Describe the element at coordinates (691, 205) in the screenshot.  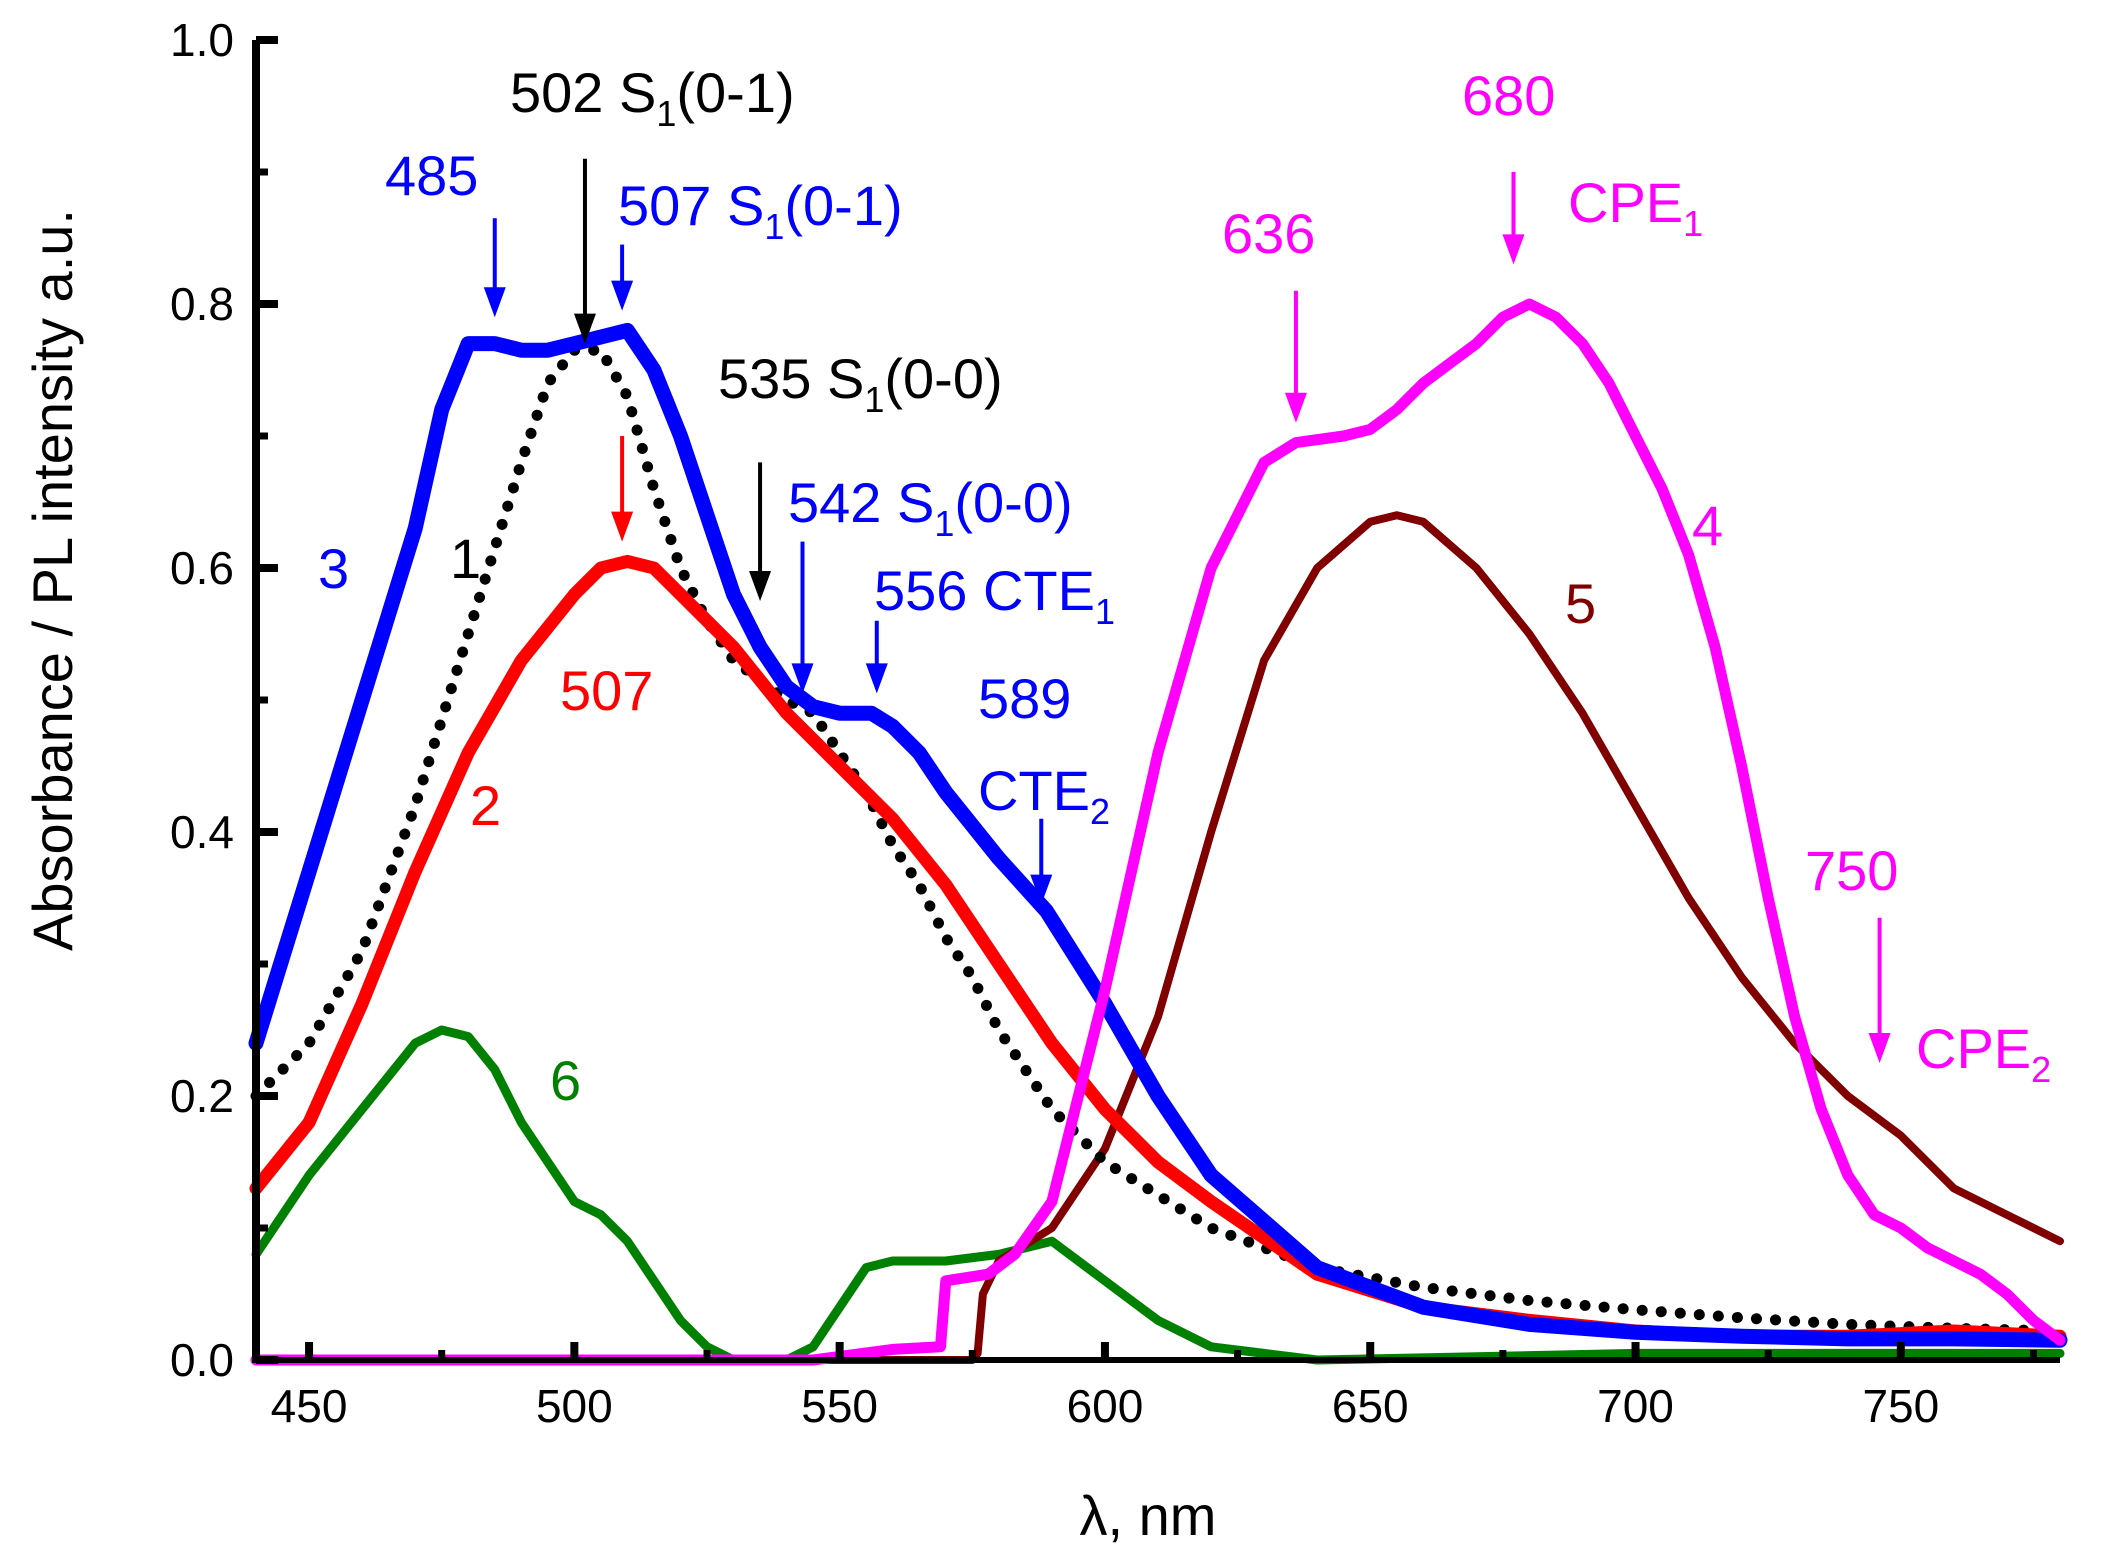
I see `annotation-main-text: 507 S` at that location.